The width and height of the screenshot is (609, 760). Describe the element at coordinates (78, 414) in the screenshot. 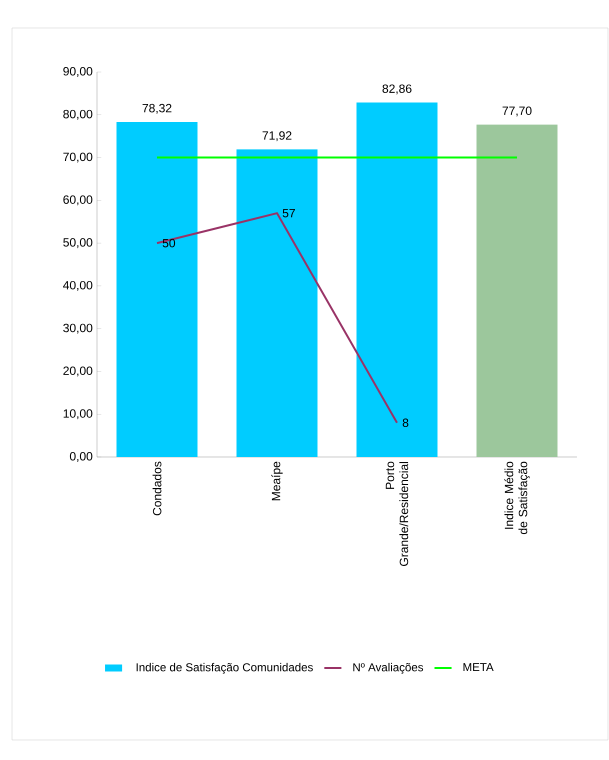

I see `y-tick-label: 10,00` at that location.